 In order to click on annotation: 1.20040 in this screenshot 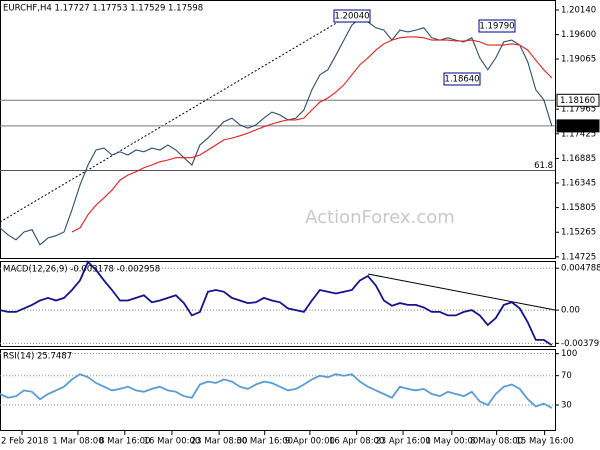, I will do `click(351, 17)`.